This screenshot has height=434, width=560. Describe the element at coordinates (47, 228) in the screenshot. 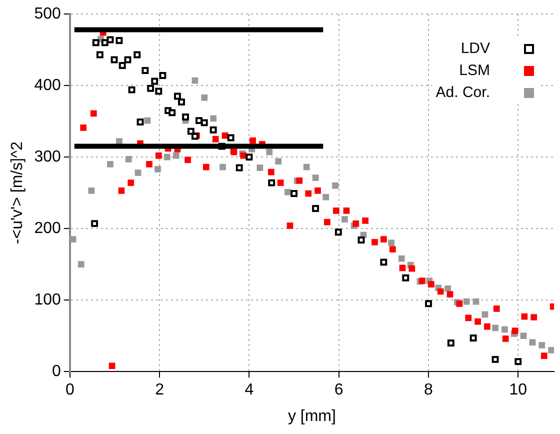

I see `y-tick-label: 200` at that location.